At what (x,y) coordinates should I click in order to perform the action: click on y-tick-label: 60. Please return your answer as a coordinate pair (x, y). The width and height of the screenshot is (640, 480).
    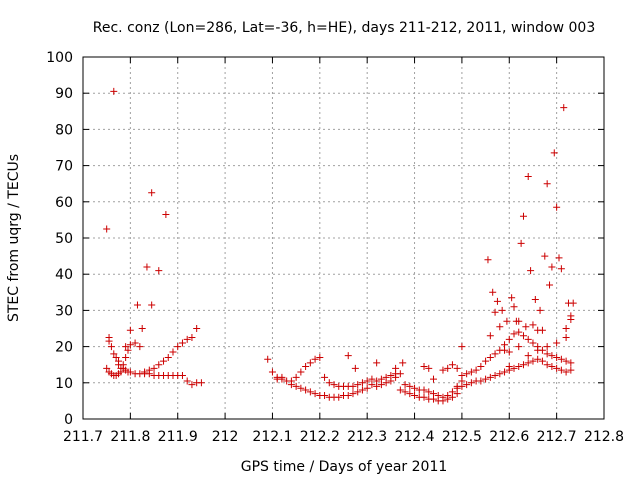
    Looking at the image, I should click on (64, 203).